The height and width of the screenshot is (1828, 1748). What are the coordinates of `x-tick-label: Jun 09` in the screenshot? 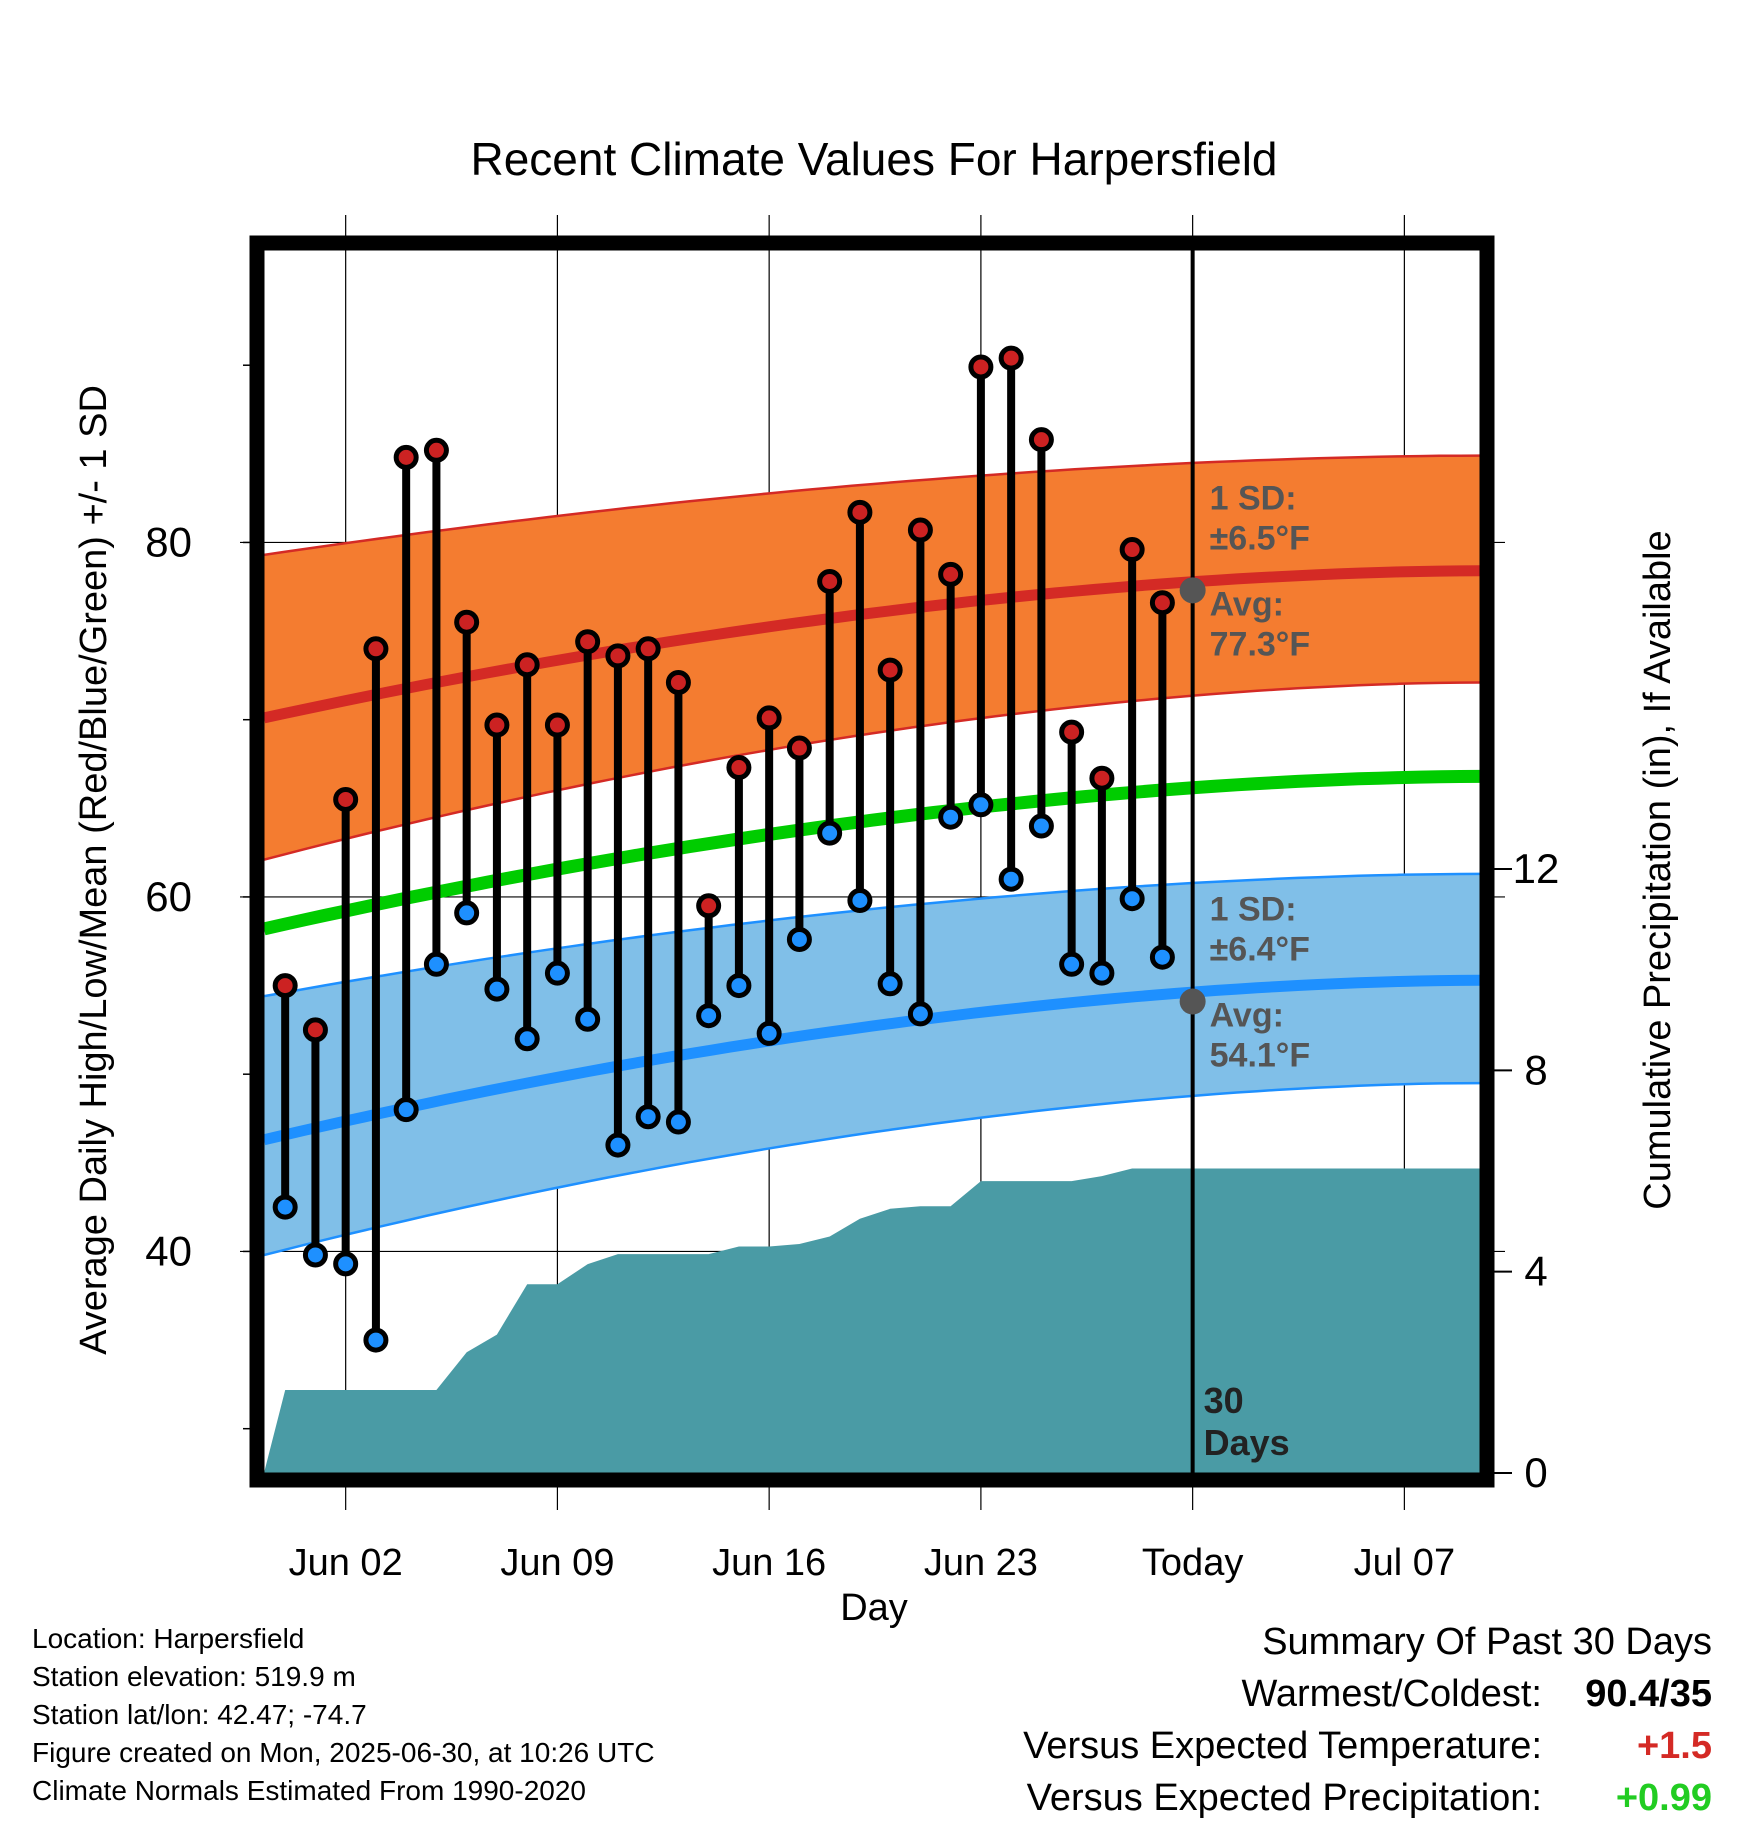 It's located at (557, 1563).